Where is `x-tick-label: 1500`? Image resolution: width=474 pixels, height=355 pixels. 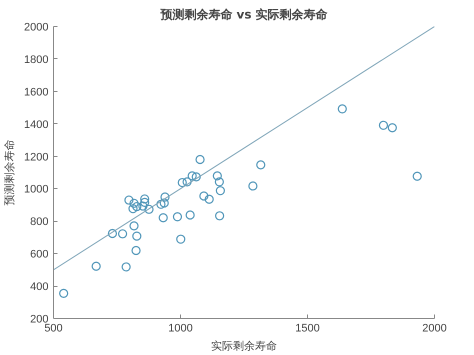
x-tick-label: 1500 is located at coordinates (307, 328).